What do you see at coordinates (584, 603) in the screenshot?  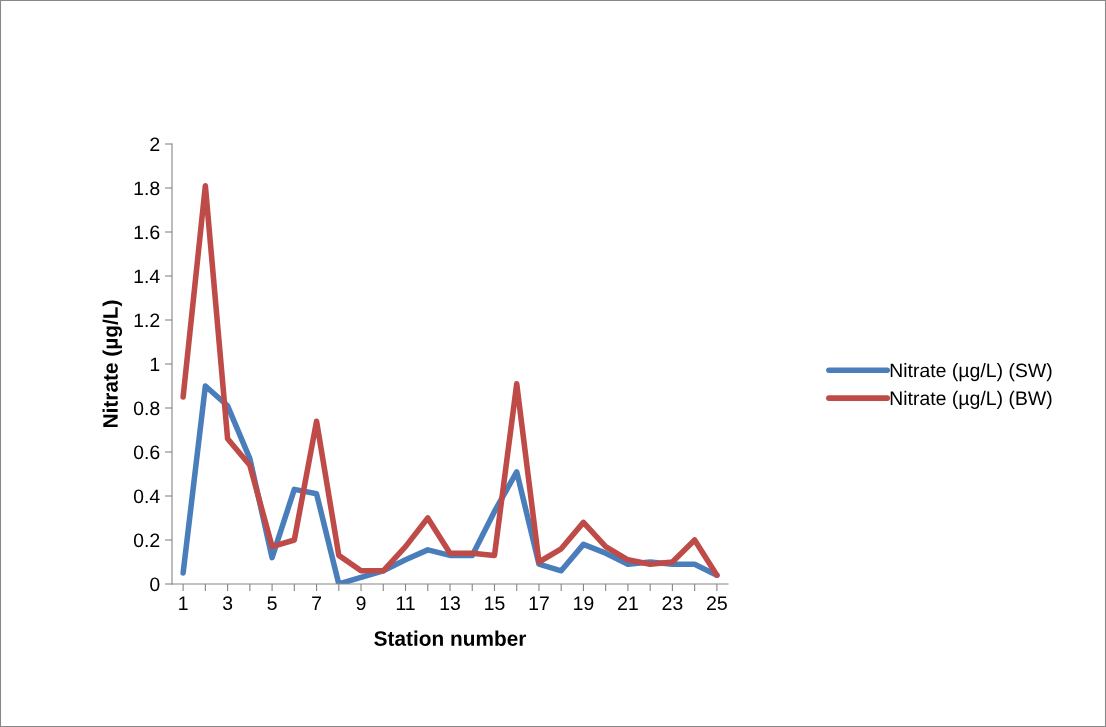 I see `x-tick-label: 19` at bounding box center [584, 603].